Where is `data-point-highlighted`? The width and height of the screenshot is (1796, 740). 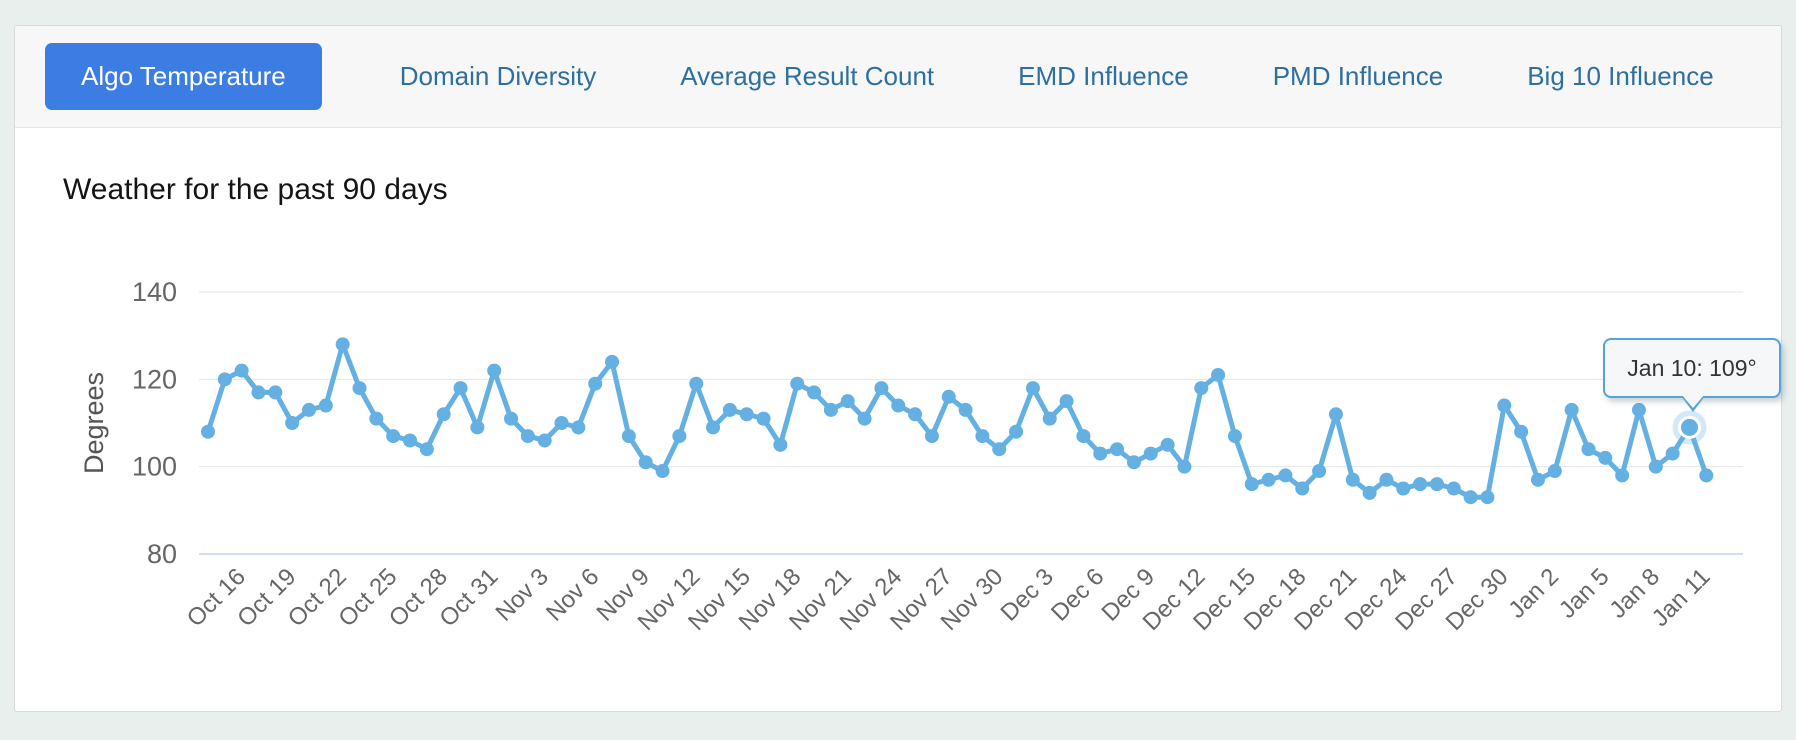 data-point-highlighted is located at coordinates (1689, 427).